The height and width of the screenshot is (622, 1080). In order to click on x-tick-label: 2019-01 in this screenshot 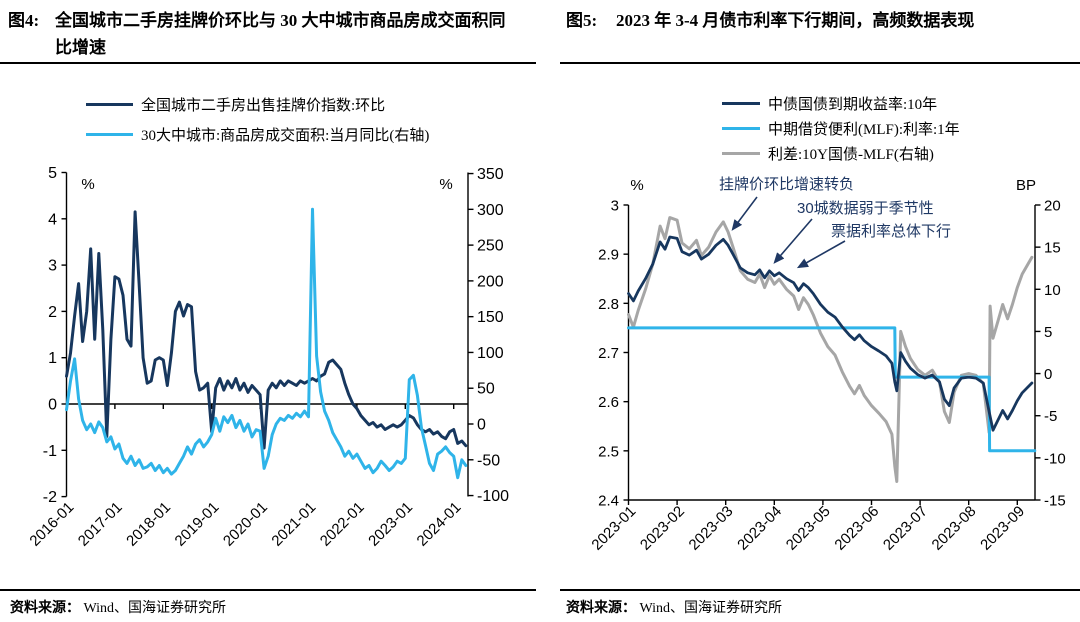, I will do `click(197, 524)`.